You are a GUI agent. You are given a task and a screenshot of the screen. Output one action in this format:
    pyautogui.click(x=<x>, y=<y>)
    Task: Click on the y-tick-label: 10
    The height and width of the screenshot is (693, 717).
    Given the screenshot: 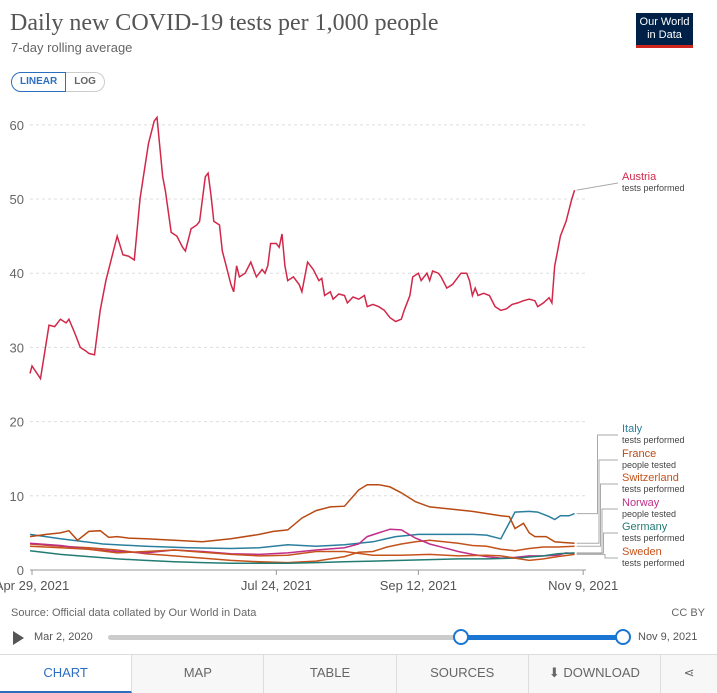 What is the action you would take?
    pyautogui.click(x=17, y=496)
    